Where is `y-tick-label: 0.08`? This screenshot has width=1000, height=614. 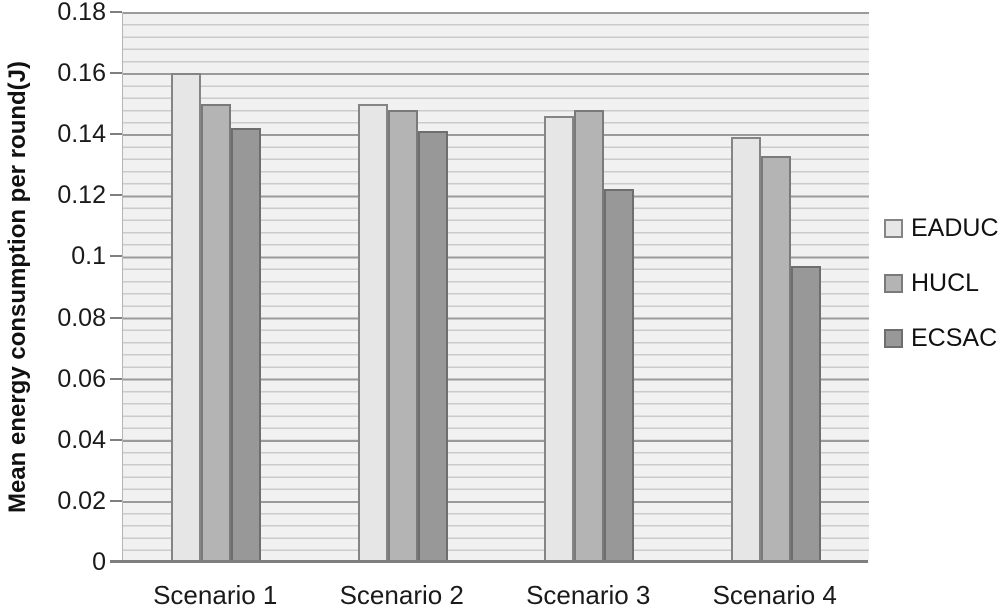
y-tick-label: 0.08 is located at coordinates (81, 317).